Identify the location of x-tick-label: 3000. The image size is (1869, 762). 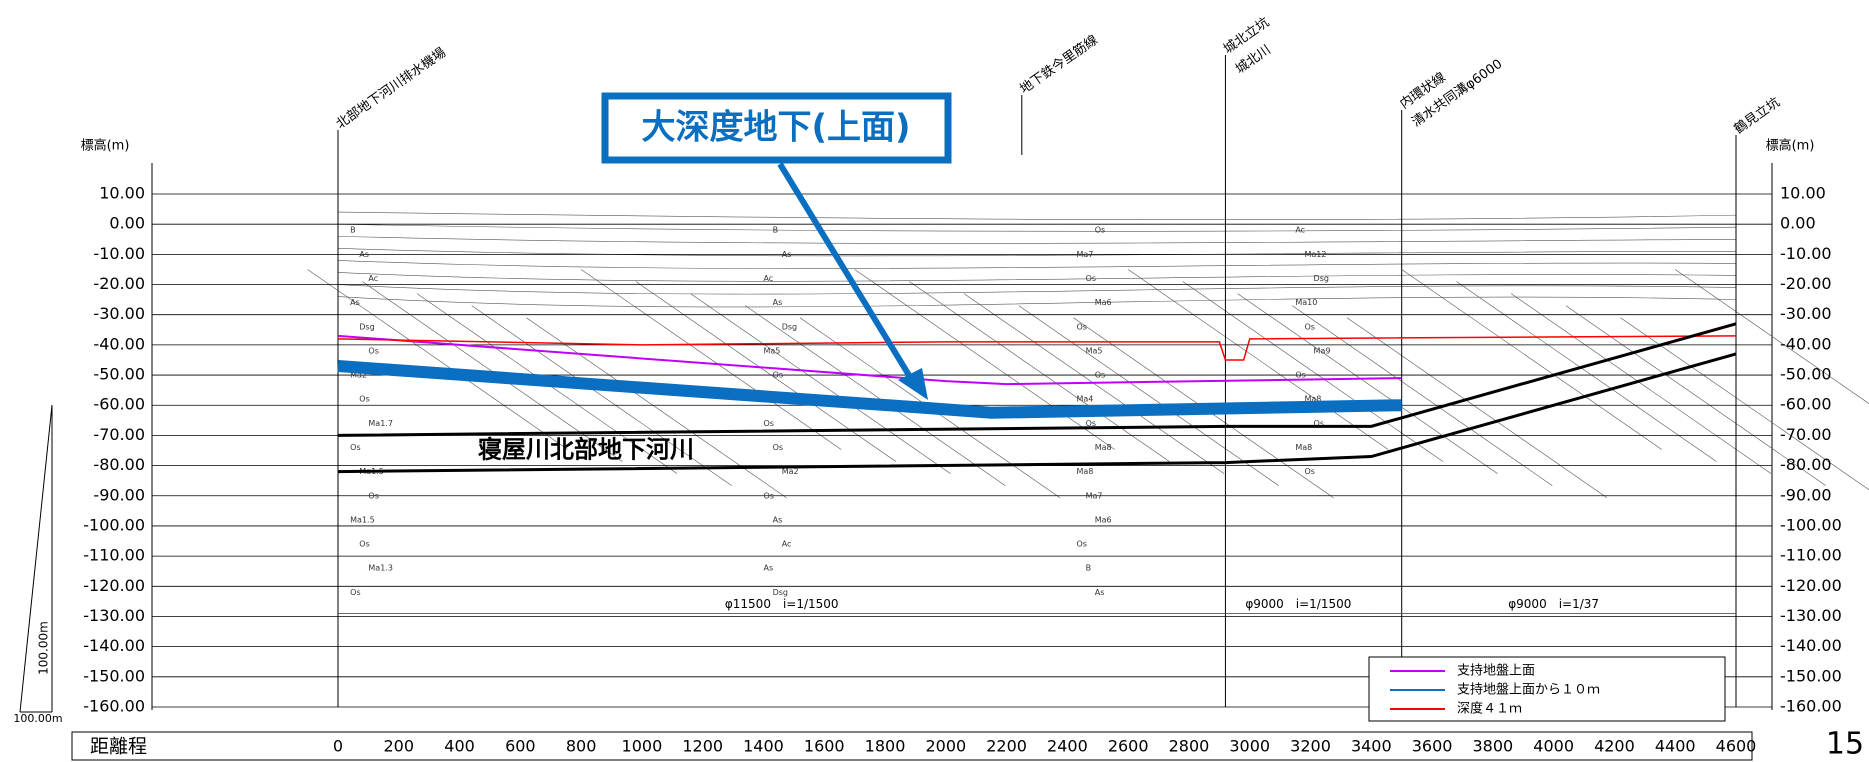
(1249, 746).